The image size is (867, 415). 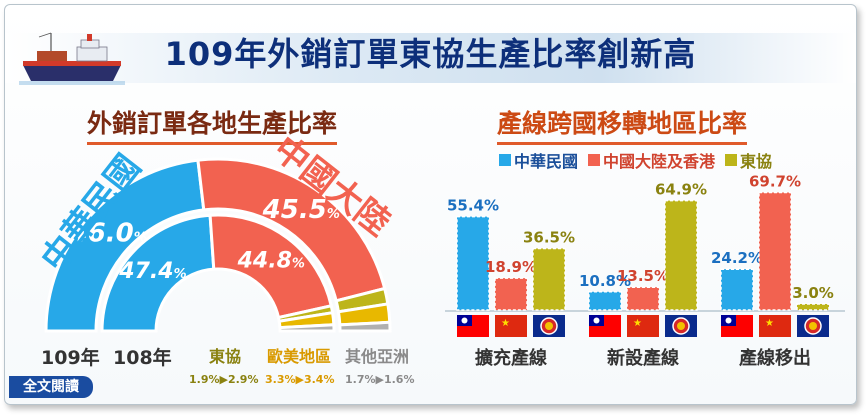 I want to click on title-band, so click(x=430, y=58).